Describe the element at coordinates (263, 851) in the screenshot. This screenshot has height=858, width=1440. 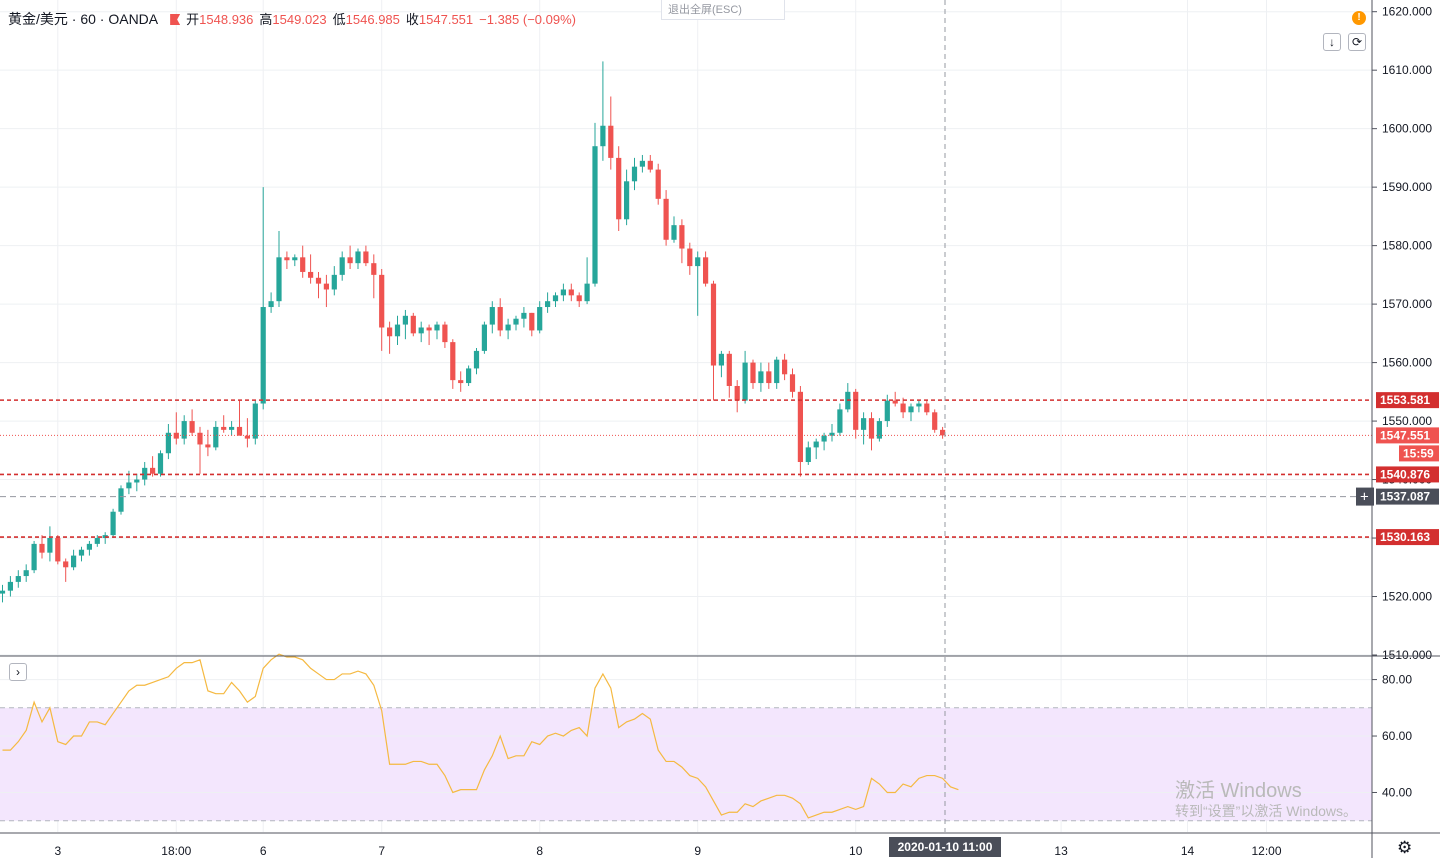
I see `x-tick-label: 6` at that location.